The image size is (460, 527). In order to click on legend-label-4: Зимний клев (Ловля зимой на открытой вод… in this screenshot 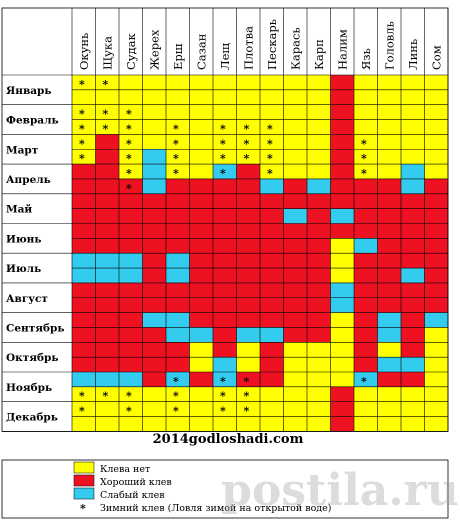, I will do `click(215, 508)`.